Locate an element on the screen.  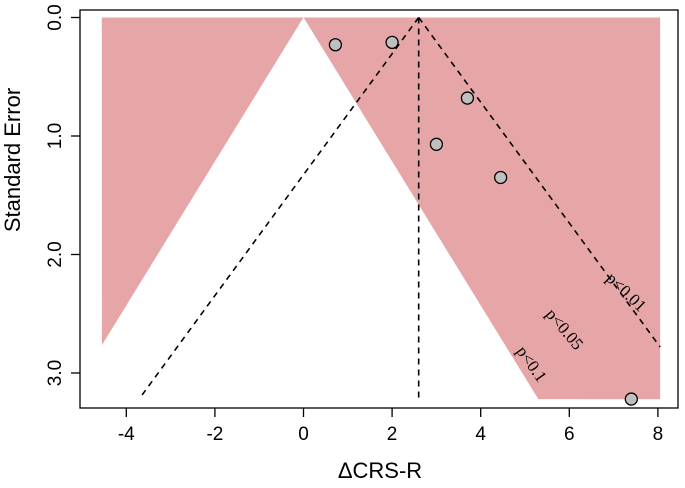
x-tick-label: 4 is located at coordinates (480, 434).